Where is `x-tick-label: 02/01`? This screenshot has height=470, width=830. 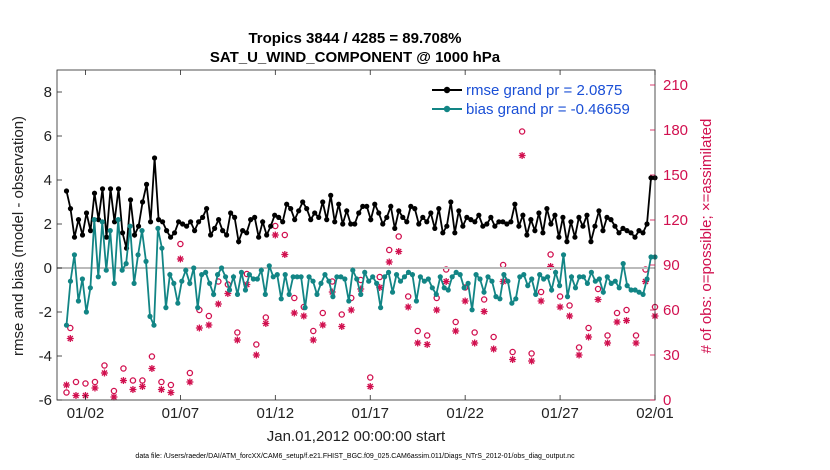
x-tick-label: 02/01 is located at coordinates (655, 413).